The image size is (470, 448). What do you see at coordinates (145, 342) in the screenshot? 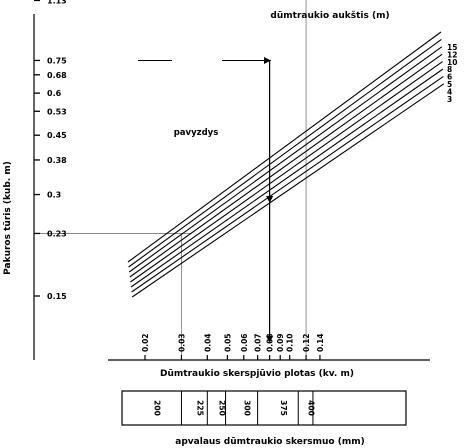
I see `x-tick-label: 0.02` at bounding box center [145, 342].